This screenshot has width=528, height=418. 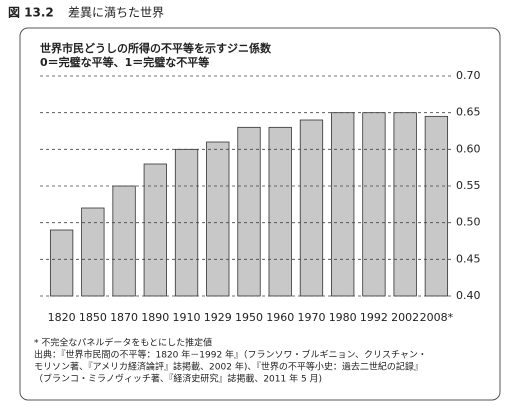 What do you see at coordinates (249, 317) in the screenshot?
I see `x-tick-label: 1950` at bounding box center [249, 317].